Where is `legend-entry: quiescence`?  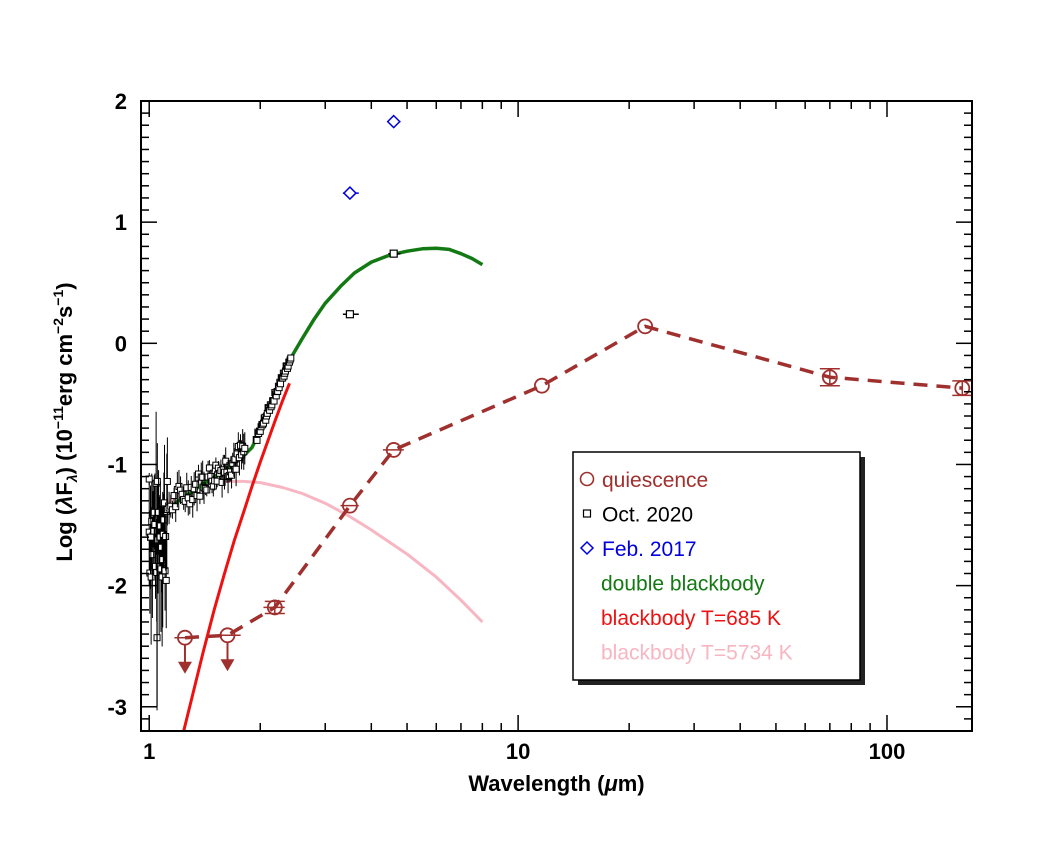 legend-entry: quiescence is located at coordinates (643, 480).